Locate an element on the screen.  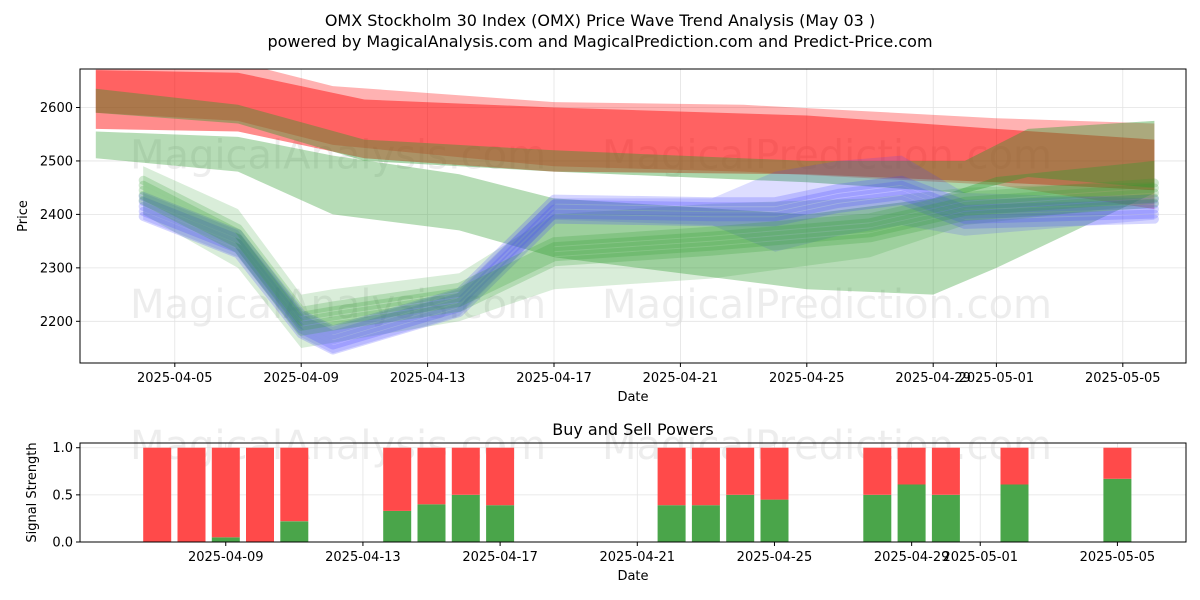
y-tick-label: 2300 is located at coordinates (56, 268).